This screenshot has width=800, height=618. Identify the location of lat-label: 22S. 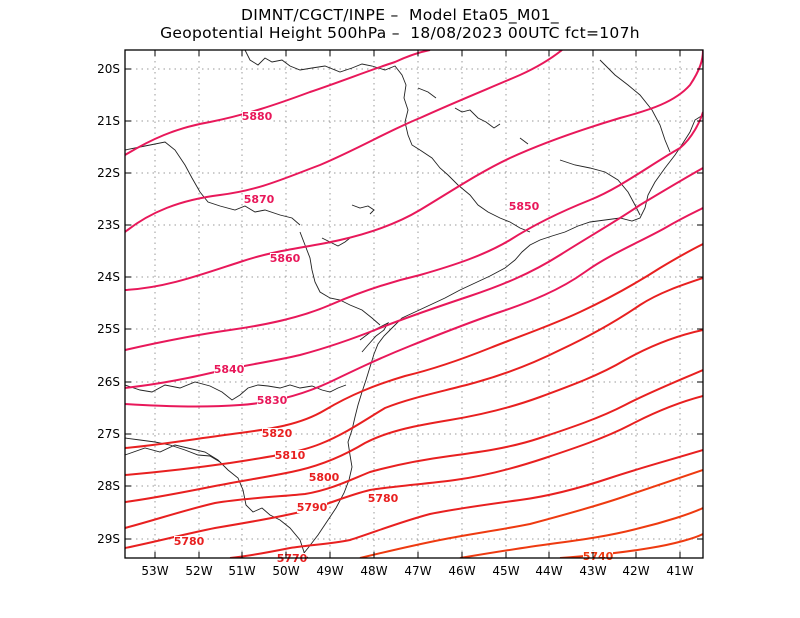
(108, 173).